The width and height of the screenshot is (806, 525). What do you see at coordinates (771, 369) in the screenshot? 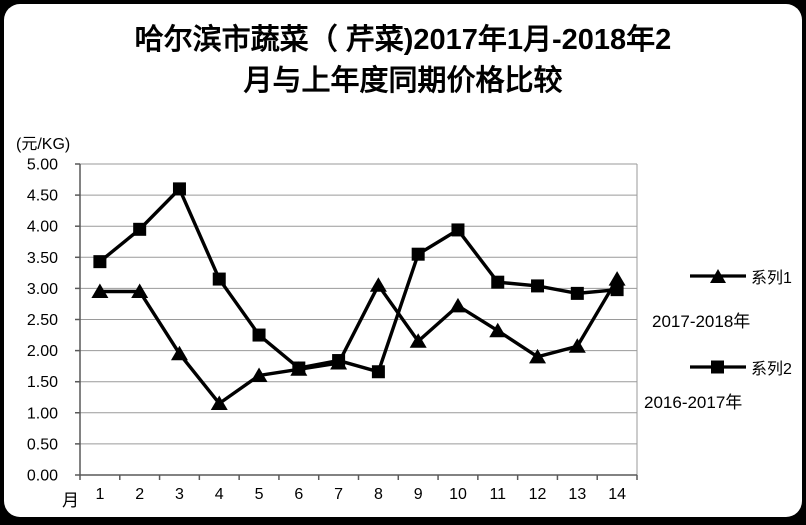
I see `legend-series2-label: 系列2` at bounding box center [771, 369].